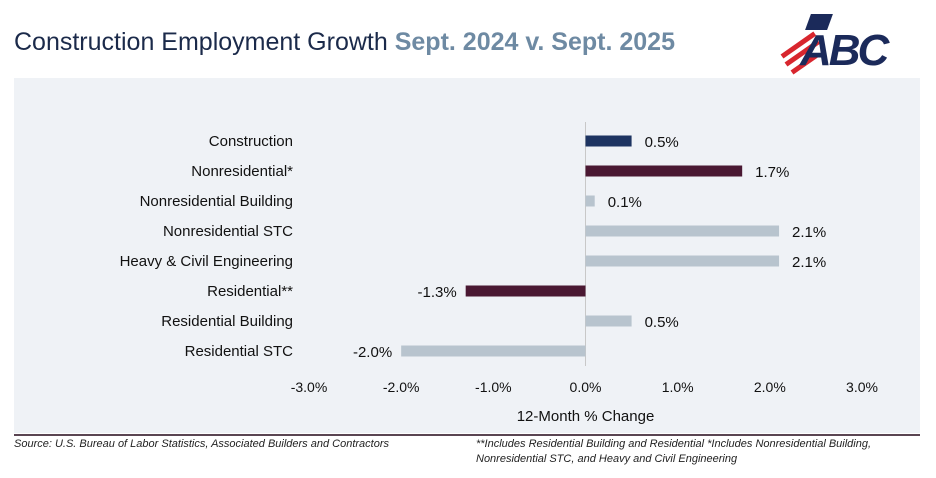 This screenshot has width=936, height=478. What do you see at coordinates (493, 387) in the screenshot?
I see `x-tick-label: -1.0%` at bounding box center [493, 387].